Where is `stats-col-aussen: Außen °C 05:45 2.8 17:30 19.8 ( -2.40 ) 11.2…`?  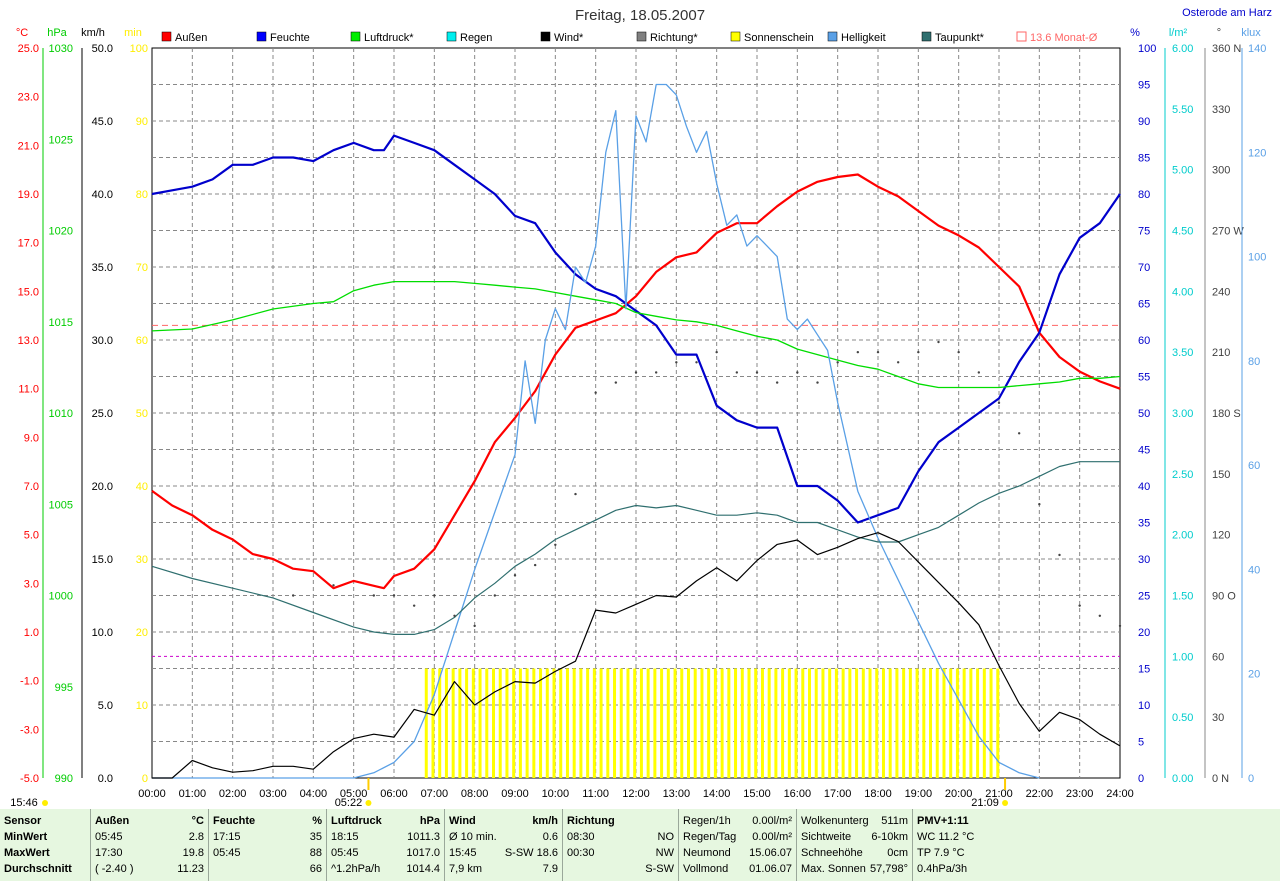
stats-col-aussen: Außen °C 05:45 2.8 17:30 19.8 ( -2.40 ) 11.2… is located at coordinates (149, 845).